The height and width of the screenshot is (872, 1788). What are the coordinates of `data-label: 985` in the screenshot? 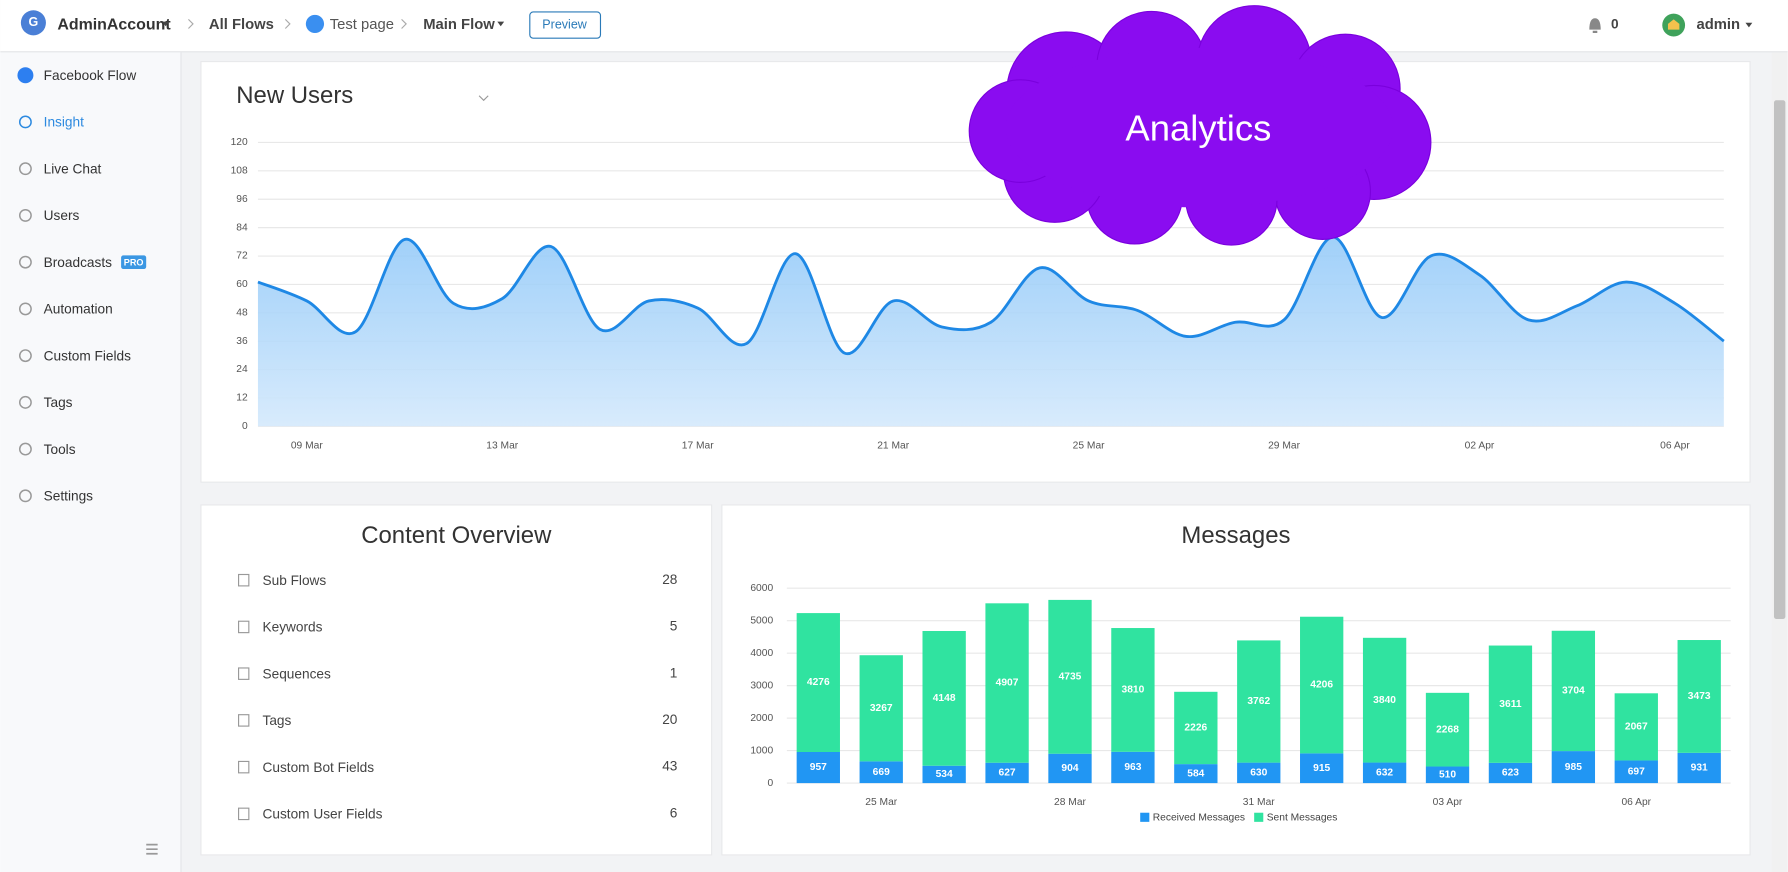 It's located at (1573, 767).